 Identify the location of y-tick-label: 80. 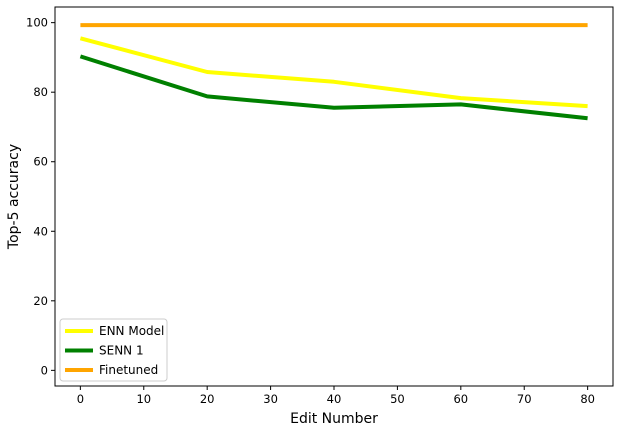
(40, 92).